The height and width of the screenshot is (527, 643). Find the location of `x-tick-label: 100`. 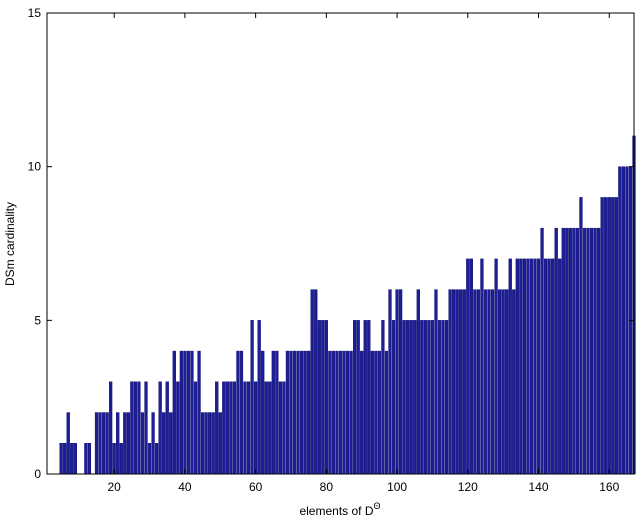

x-tick-label: 100 is located at coordinates (397, 487).